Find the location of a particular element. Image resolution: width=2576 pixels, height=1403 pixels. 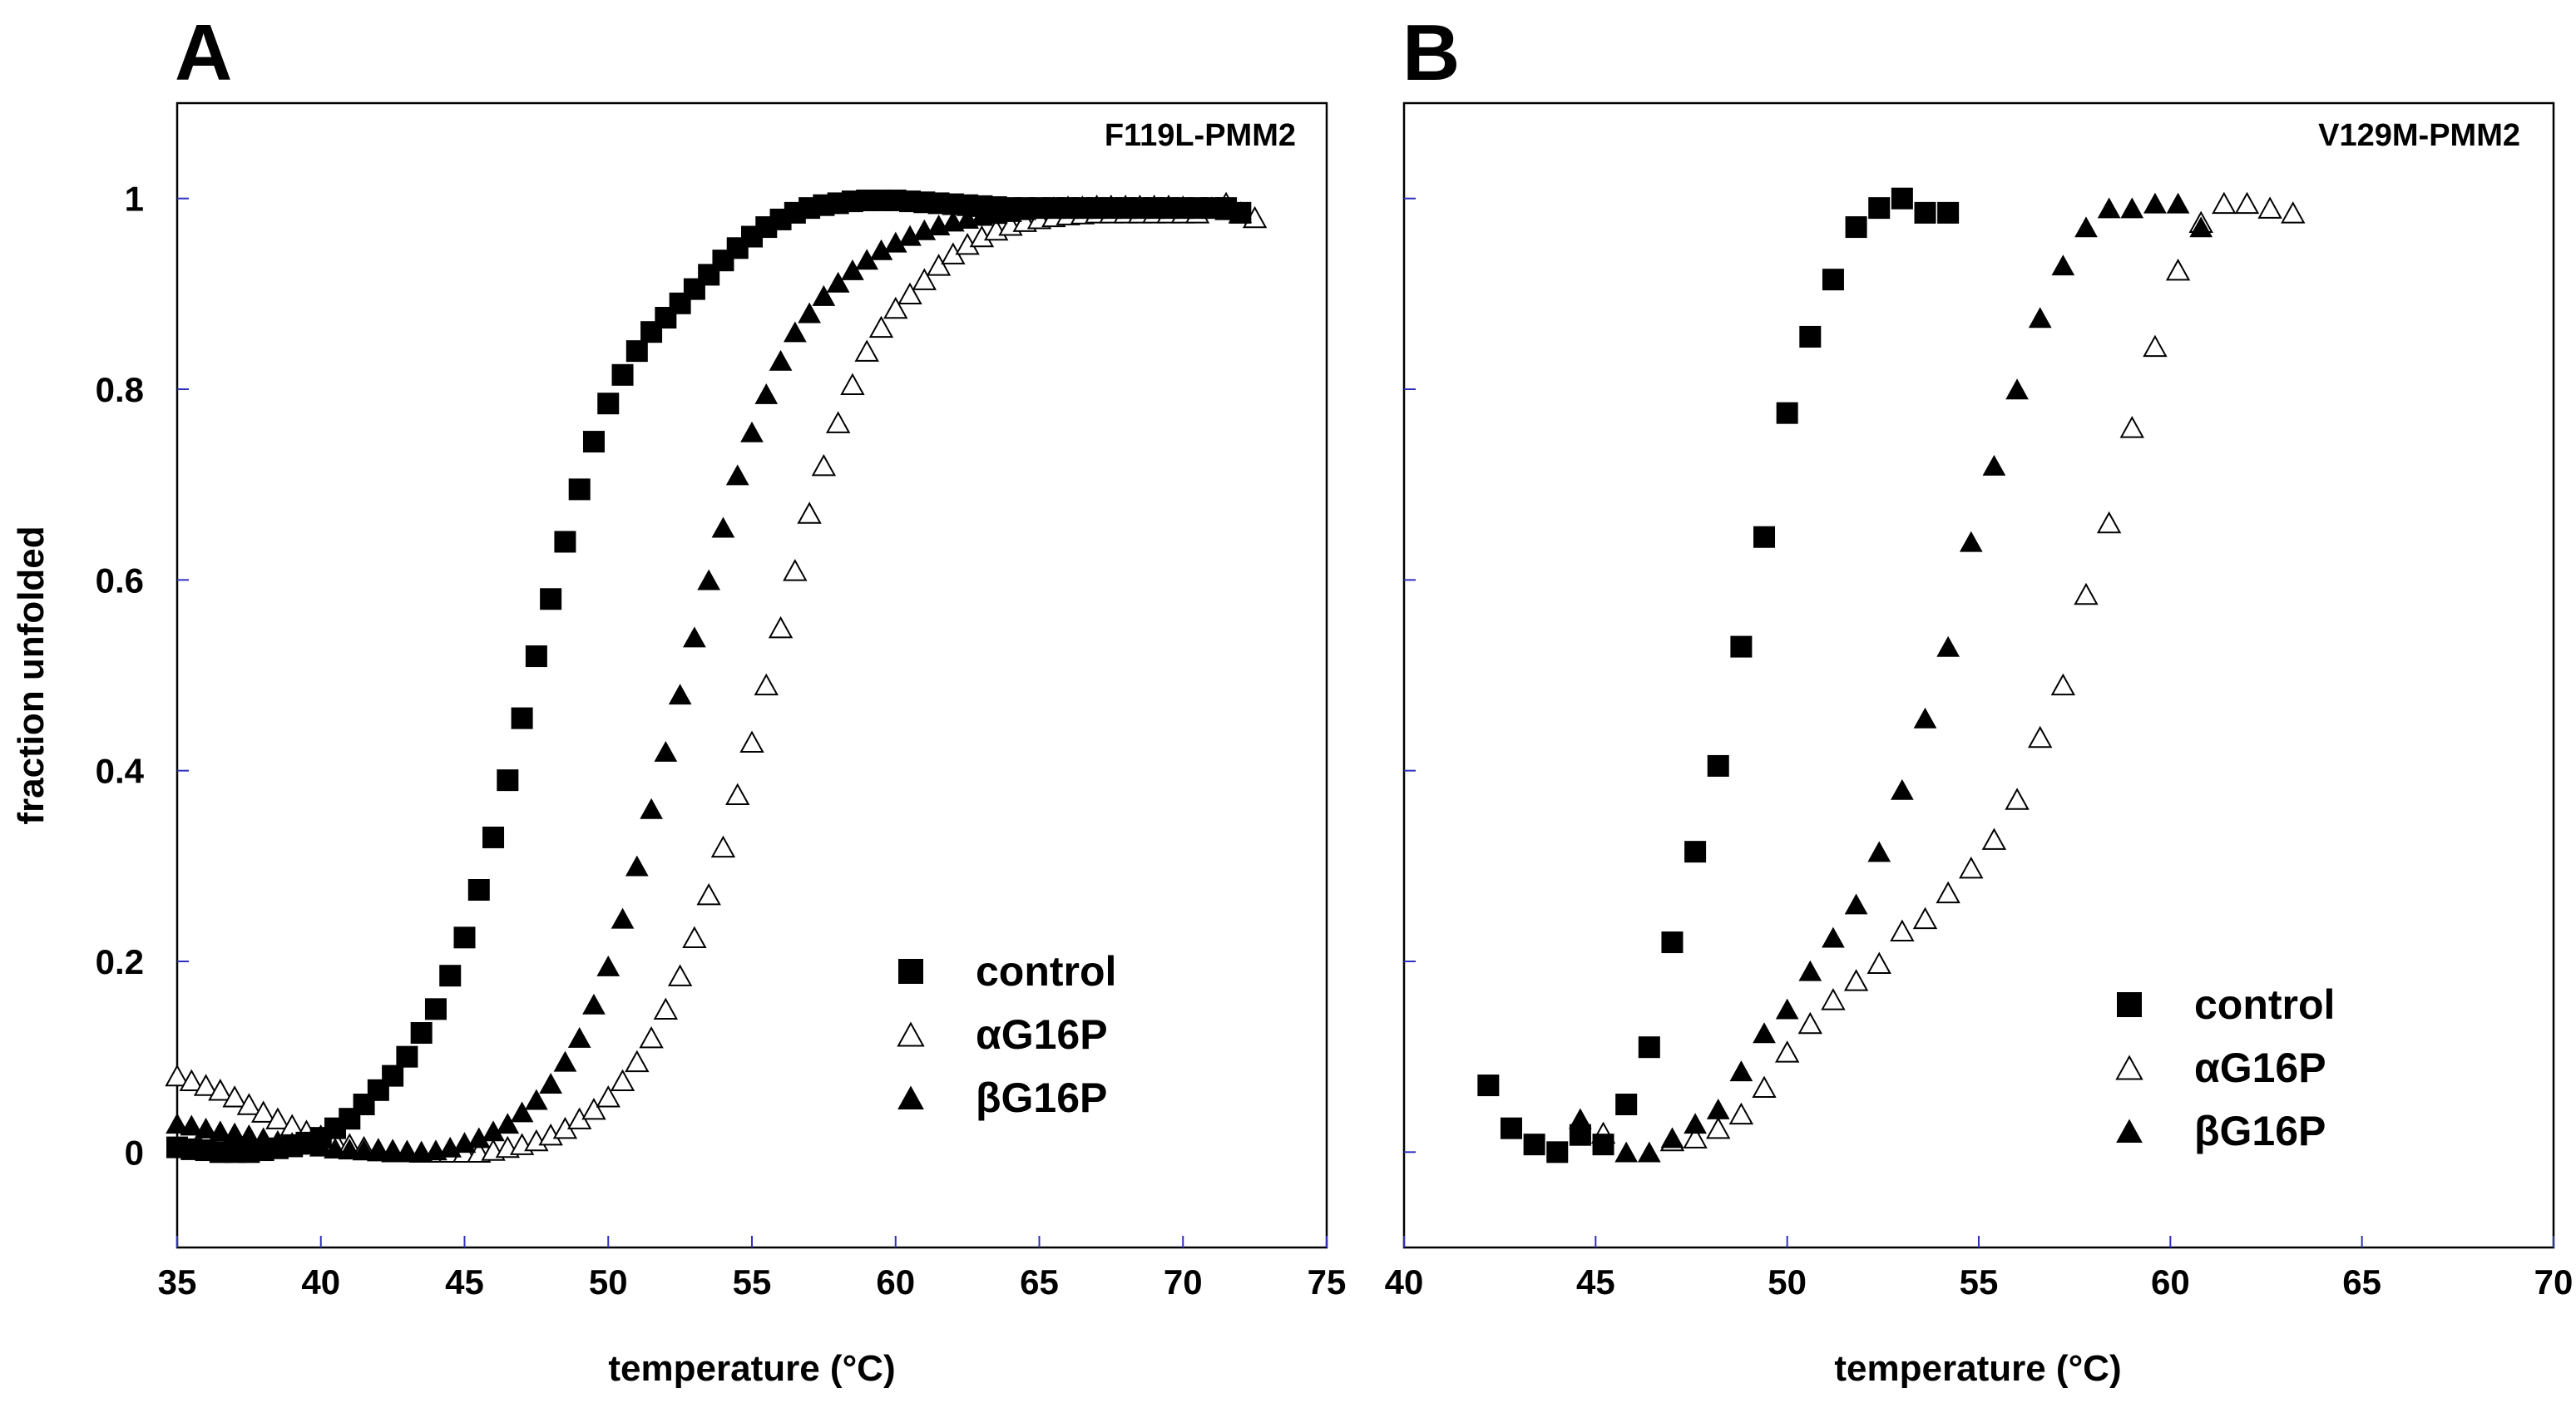

y-tick-label: 0.6 is located at coordinates (120, 581).